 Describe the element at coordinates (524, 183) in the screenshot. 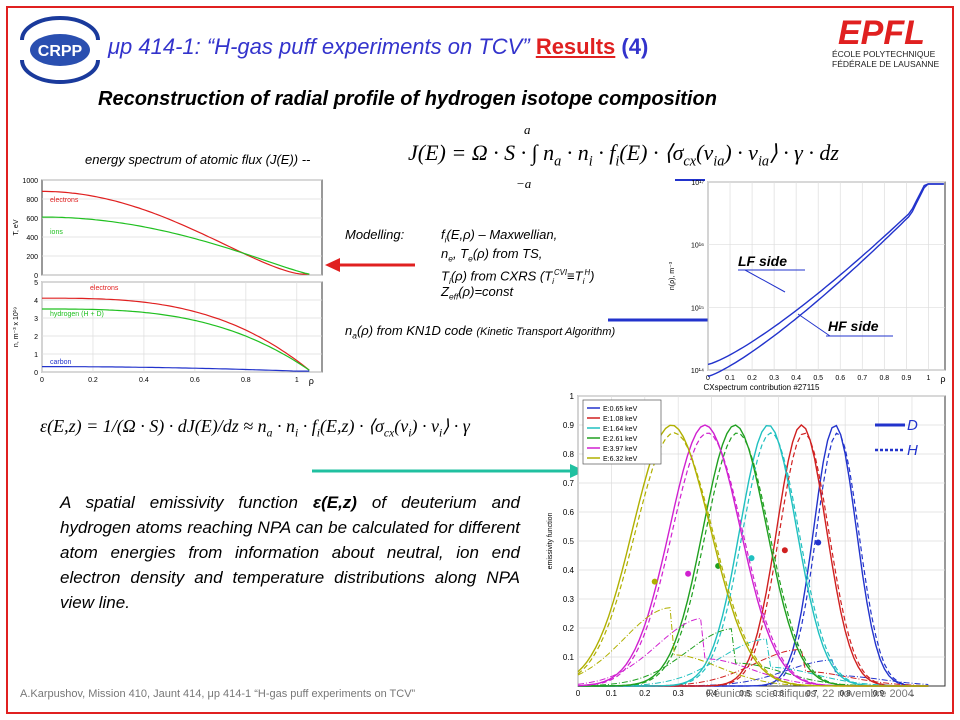

I see `integral-lower: −a` at that location.